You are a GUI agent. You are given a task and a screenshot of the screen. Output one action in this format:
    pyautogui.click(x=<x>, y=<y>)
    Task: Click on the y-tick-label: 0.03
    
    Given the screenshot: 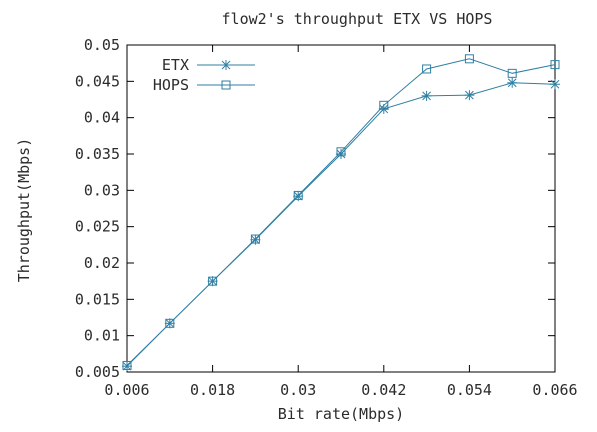 What is the action you would take?
    pyautogui.click(x=102, y=190)
    